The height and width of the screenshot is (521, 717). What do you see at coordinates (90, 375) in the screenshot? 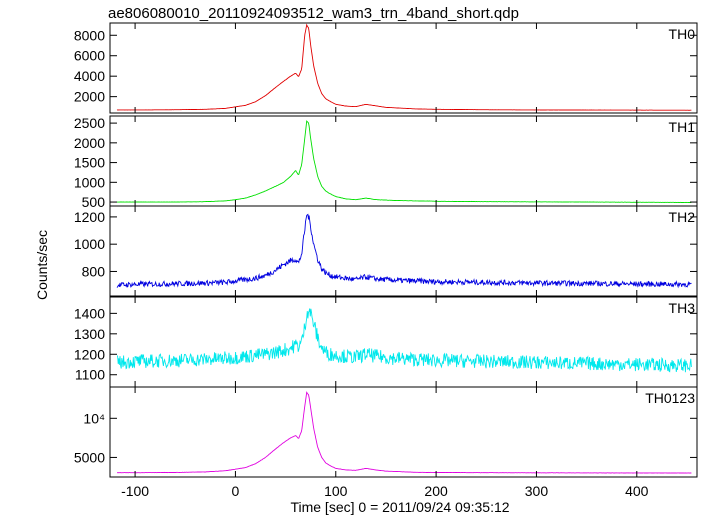
I see `y-tick-label: 1100` at bounding box center [90, 375].